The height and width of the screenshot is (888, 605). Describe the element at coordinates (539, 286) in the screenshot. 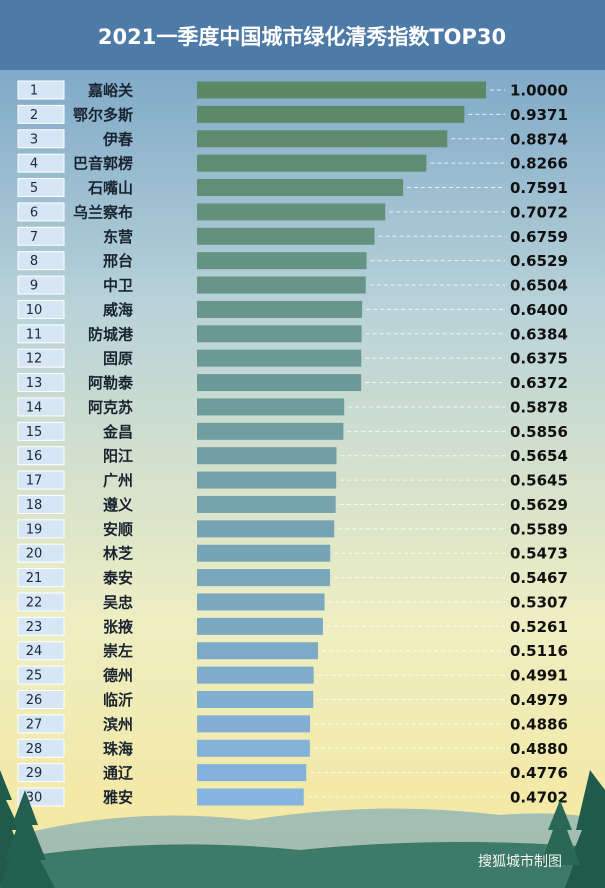

I see `value-label: 0.6504` at that location.